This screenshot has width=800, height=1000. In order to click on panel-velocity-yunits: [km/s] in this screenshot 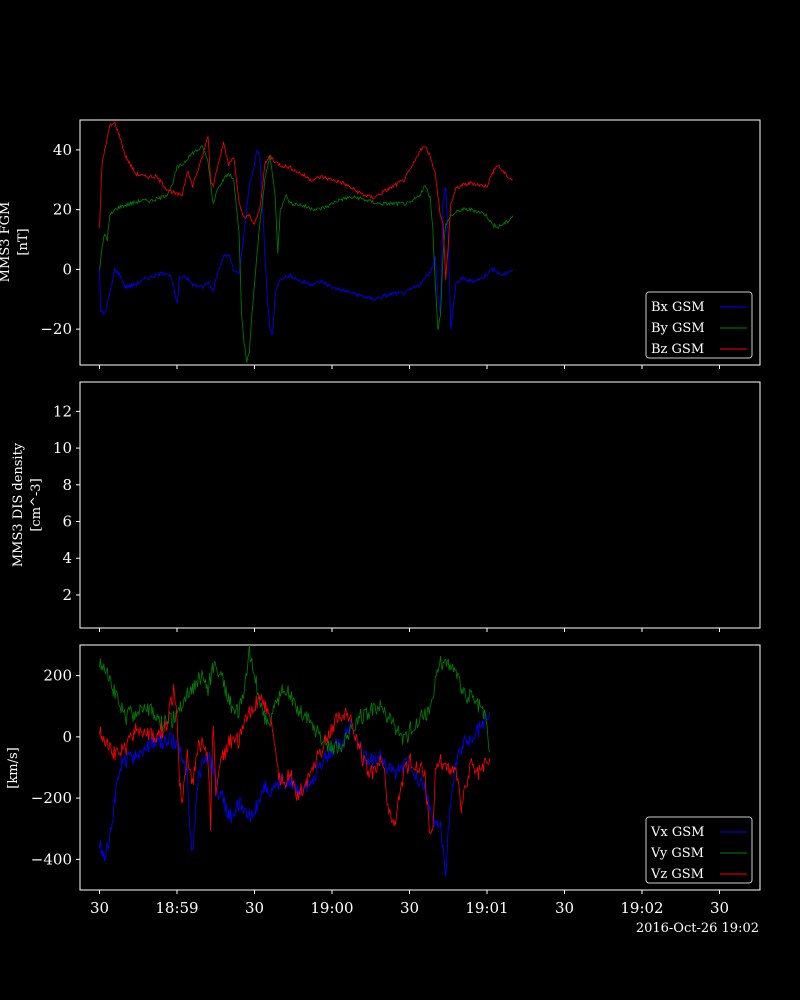, I will do `click(13, 767)`.